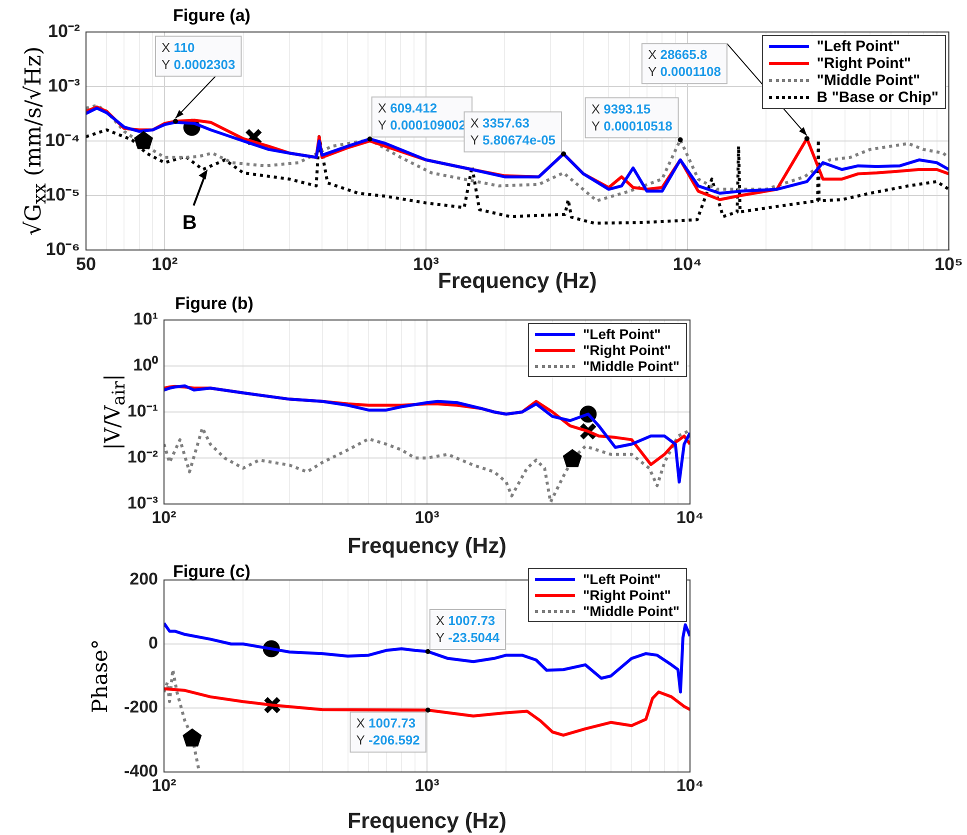  What do you see at coordinates (145, 319) in the screenshot?
I see `y-tick-label: 10¹` at bounding box center [145, 319].